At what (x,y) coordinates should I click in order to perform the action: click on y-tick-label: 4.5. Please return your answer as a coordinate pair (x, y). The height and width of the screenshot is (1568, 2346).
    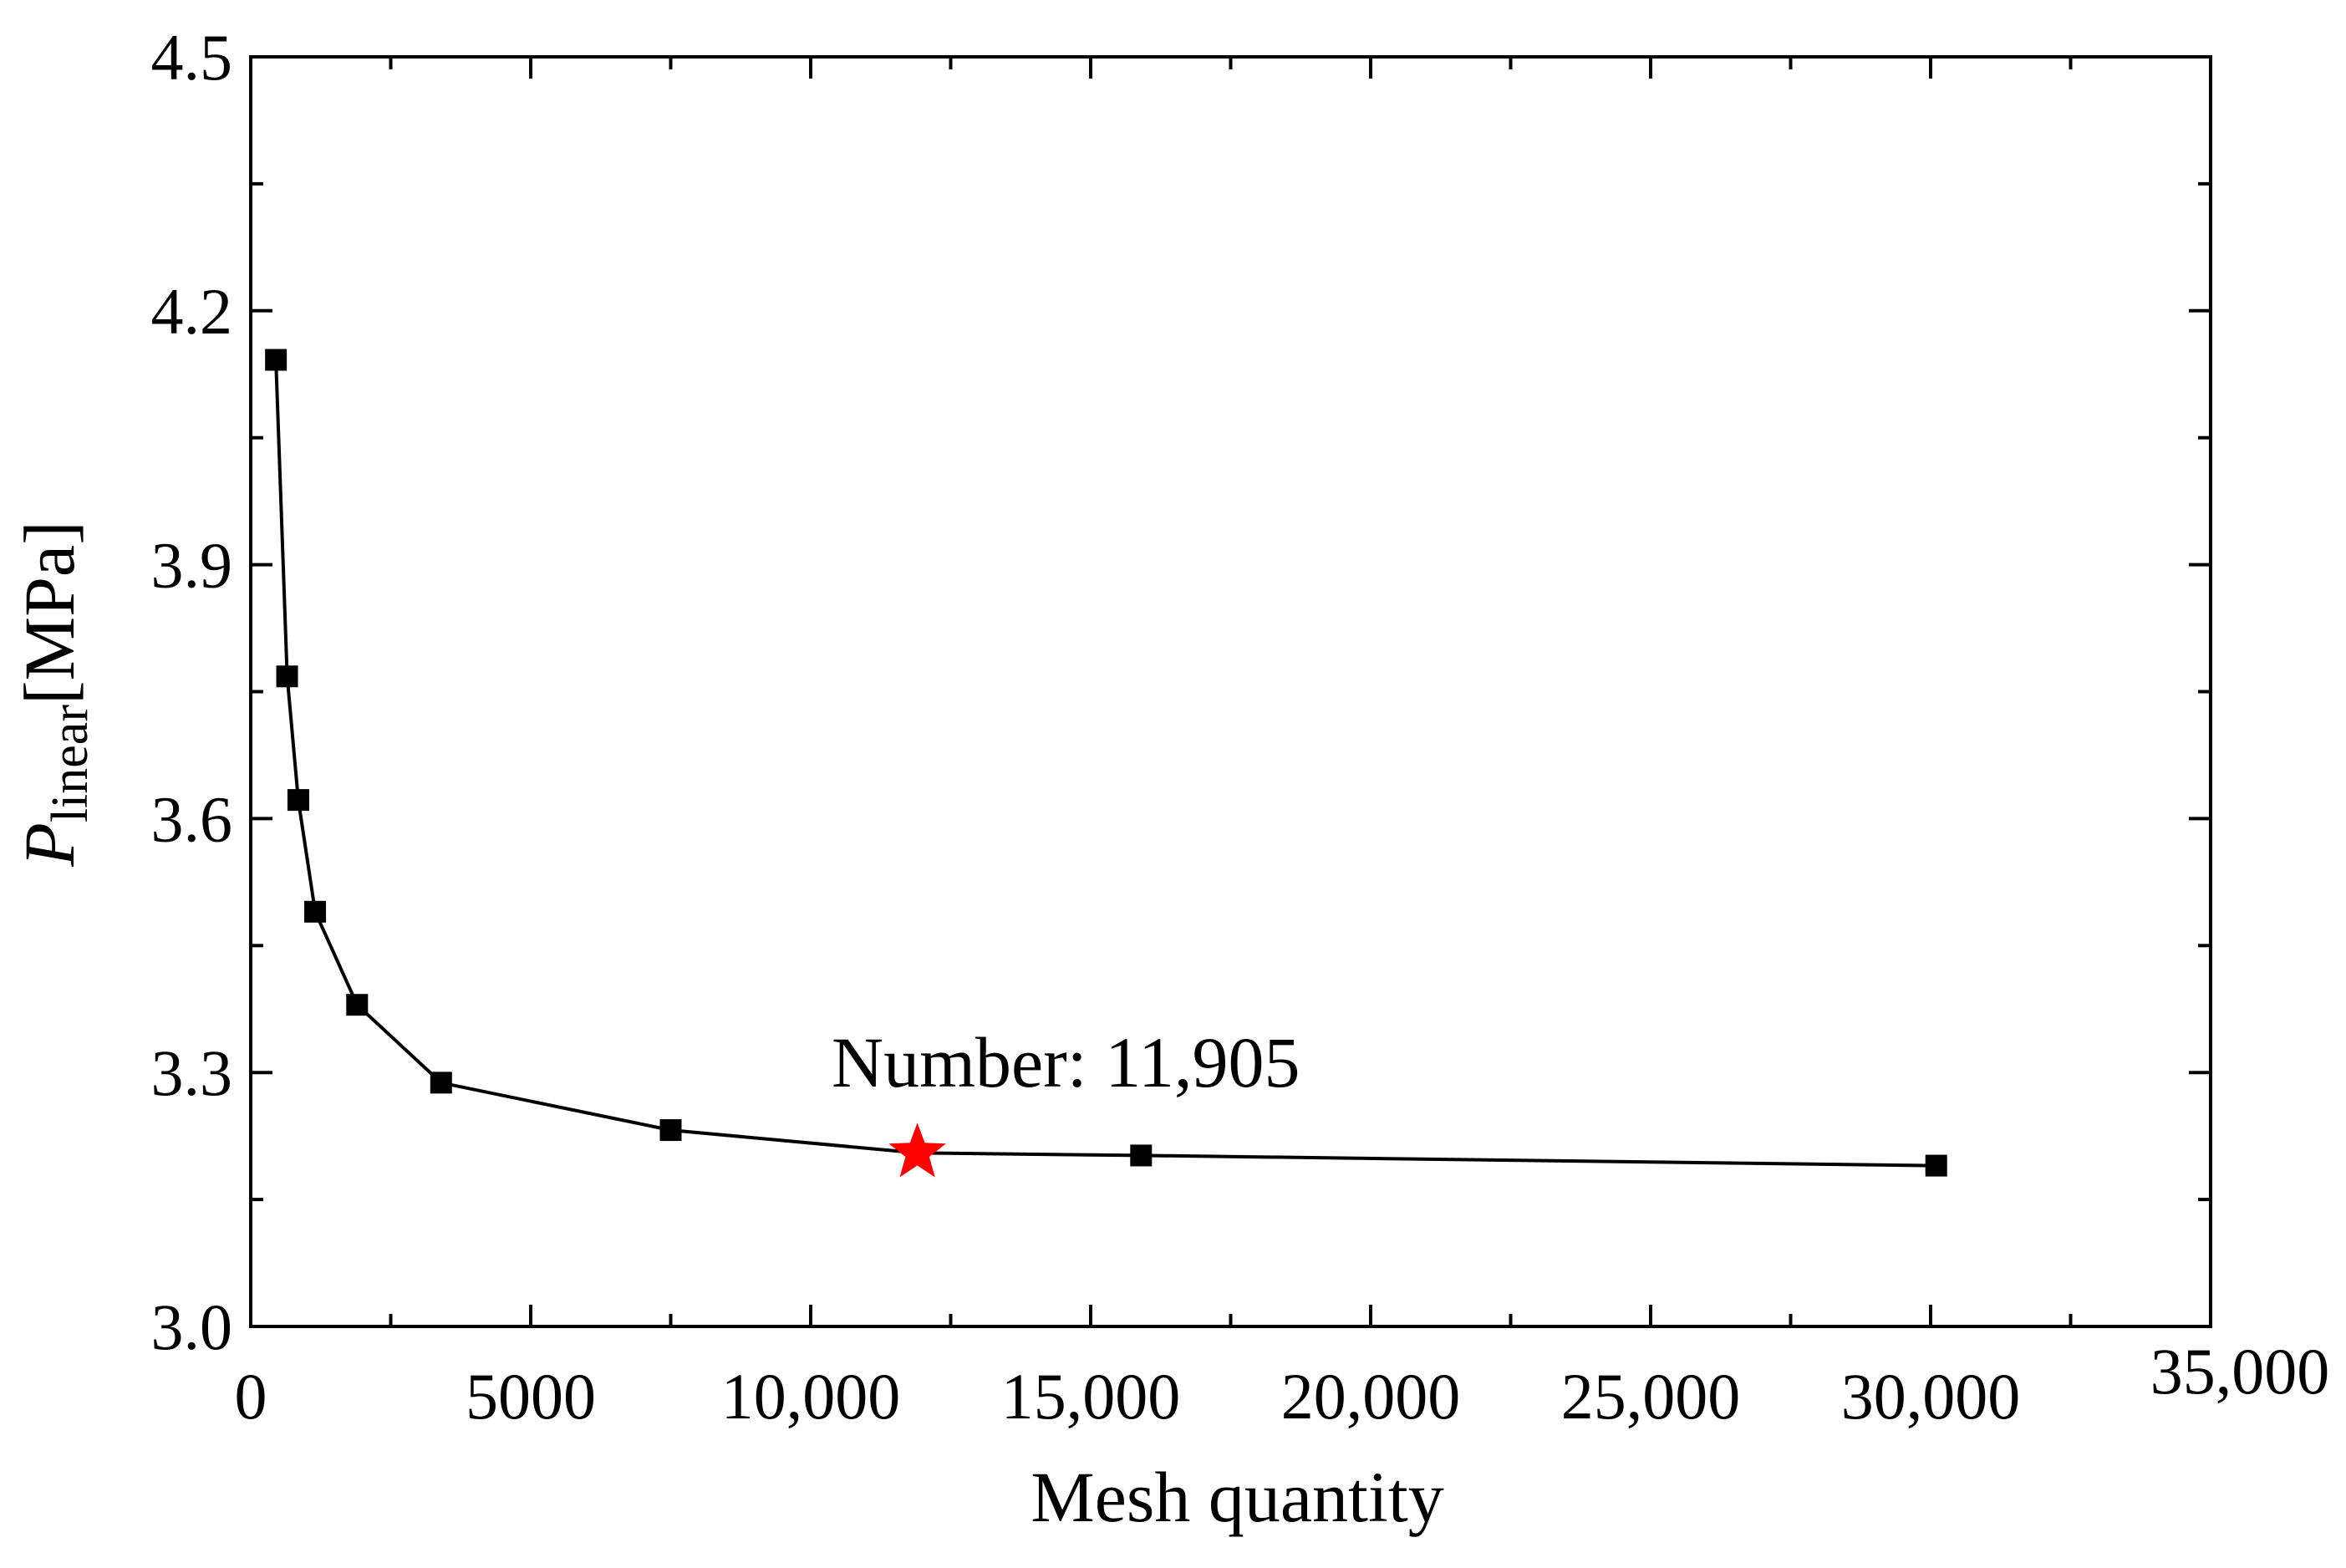
    Looking at the image, I should click on (192, 57).